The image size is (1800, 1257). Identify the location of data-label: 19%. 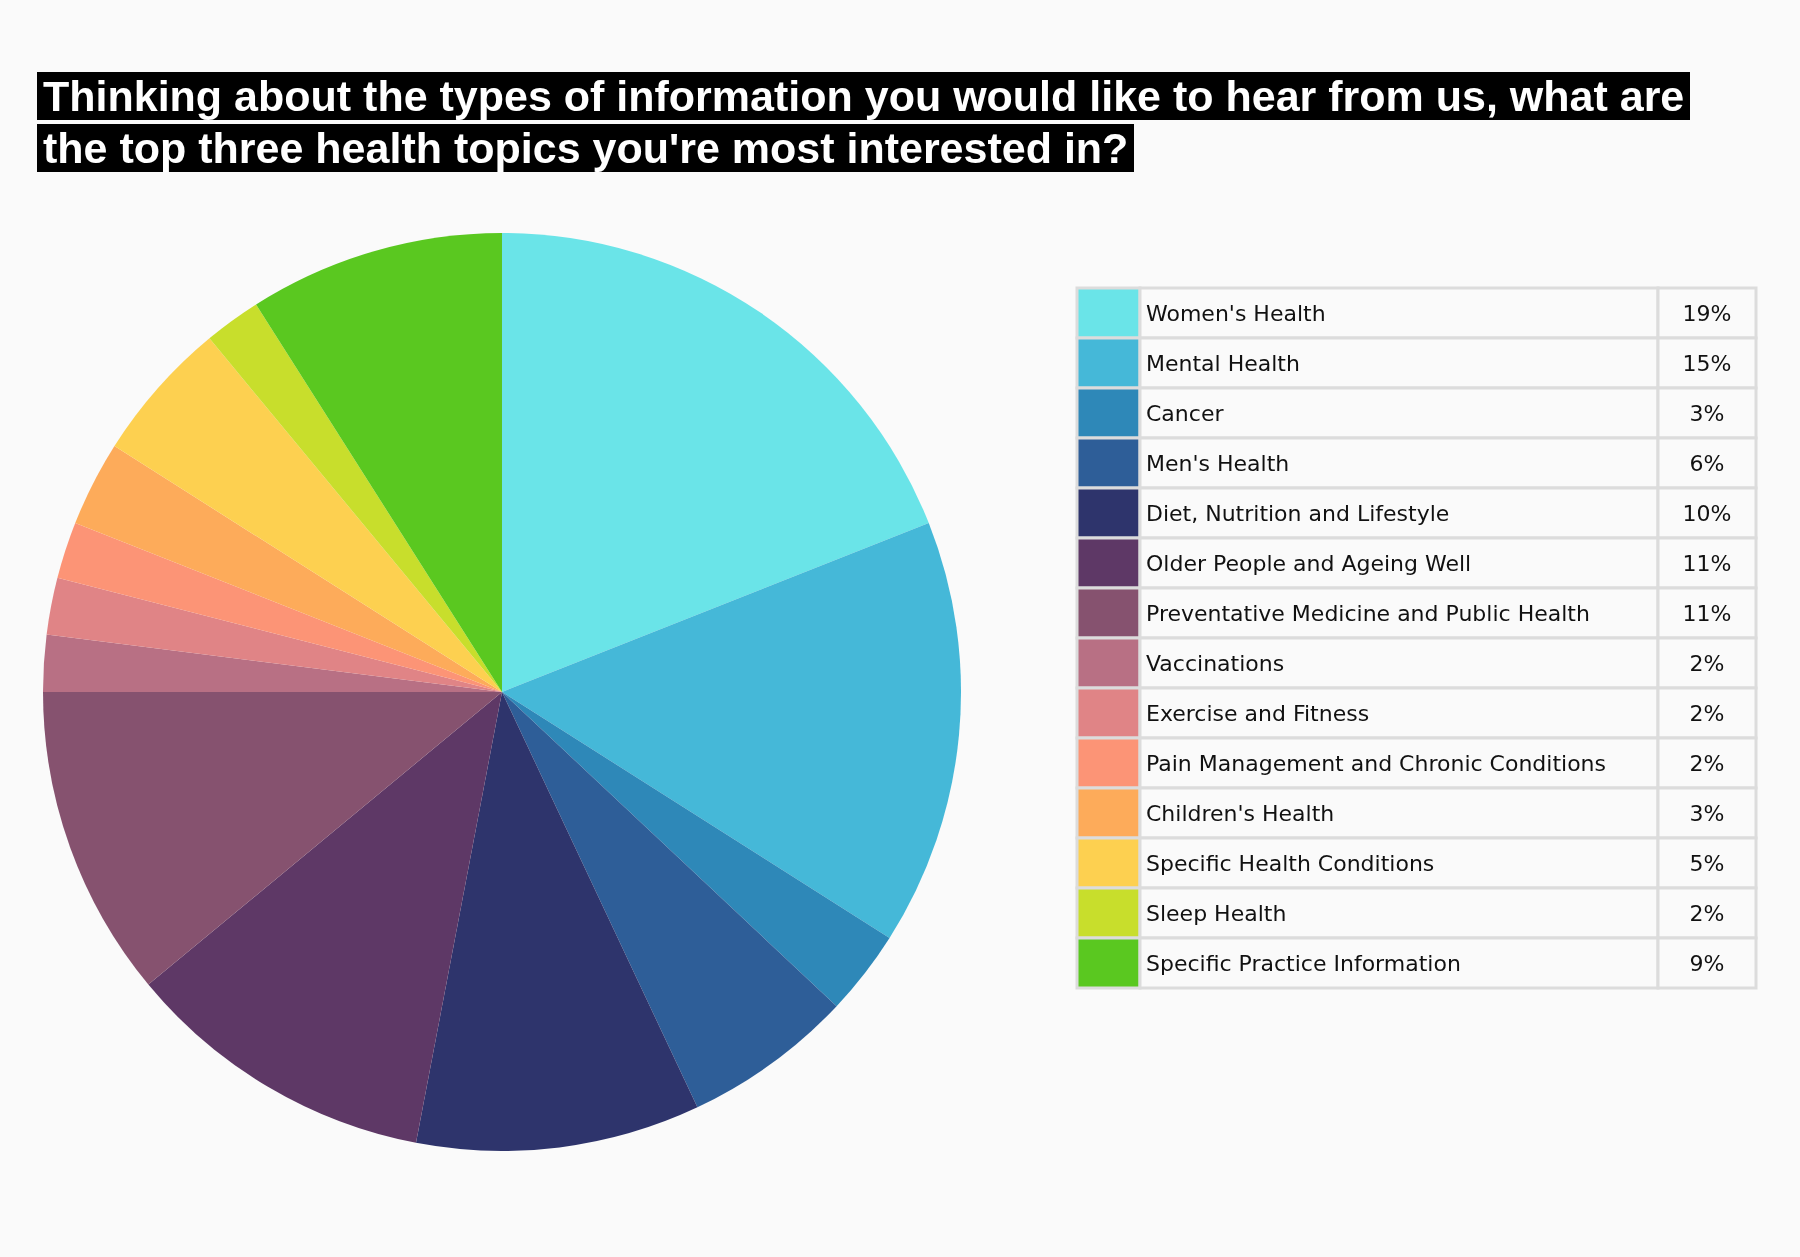
(1707, 313).